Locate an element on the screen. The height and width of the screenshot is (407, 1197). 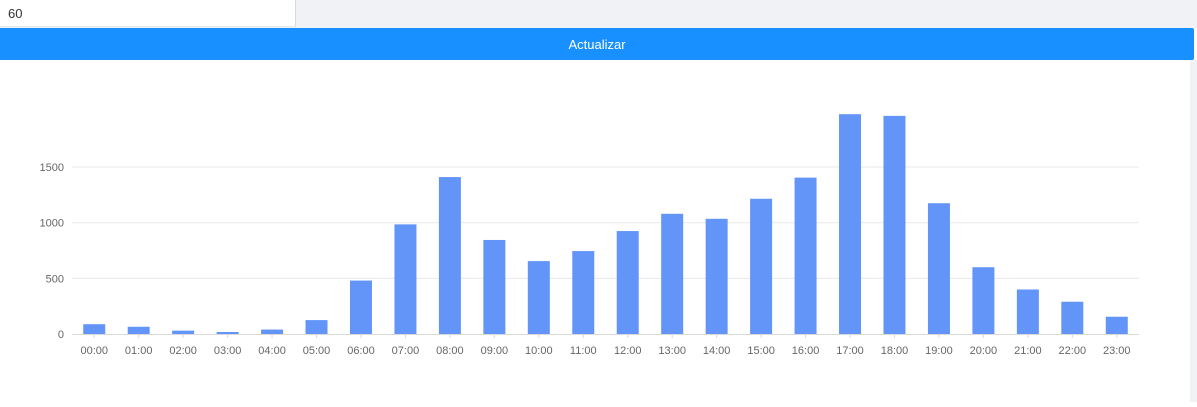
x-tick-label: 00:00 is located at coordinates (94, 351).